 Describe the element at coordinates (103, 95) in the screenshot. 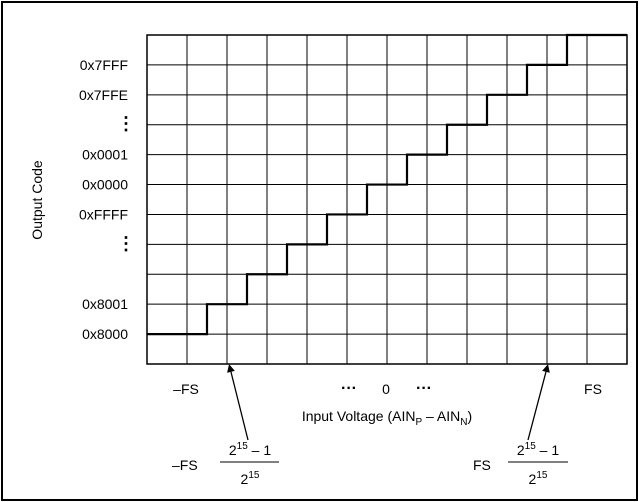

I see `y-tick-label: 0x7FFE` at that location.